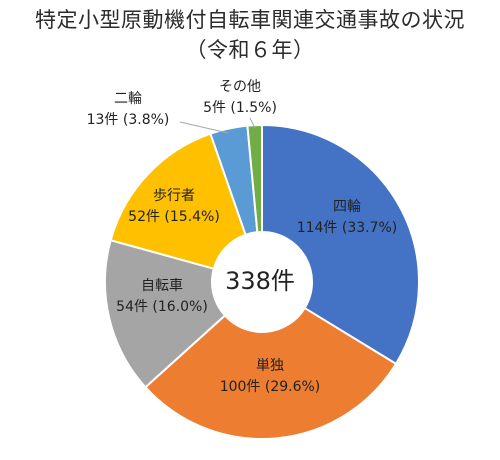 This screenshot has height=460, width=500. Describe the element at coordinates (240, 108) in the screenshot. I see `slice-value-label-6: 5件 (1.5%)` at that location.